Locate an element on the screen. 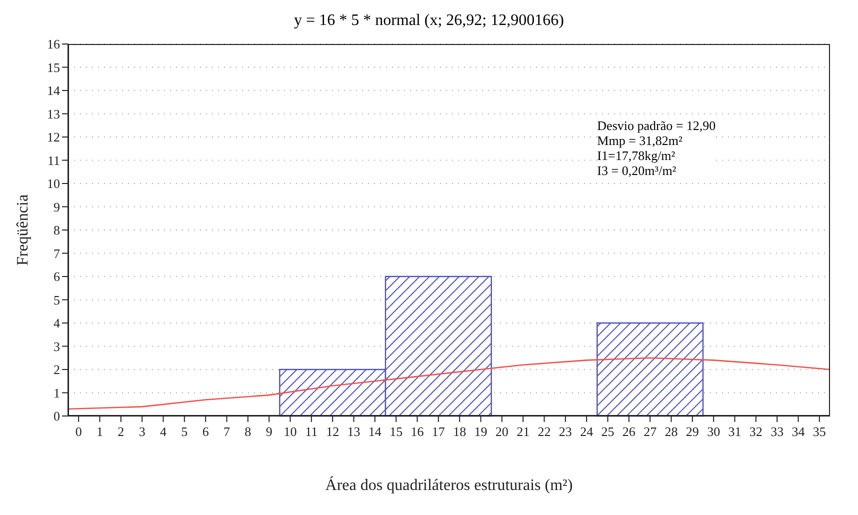  x-tick-label: 19 is located at coordinates (481, 431).